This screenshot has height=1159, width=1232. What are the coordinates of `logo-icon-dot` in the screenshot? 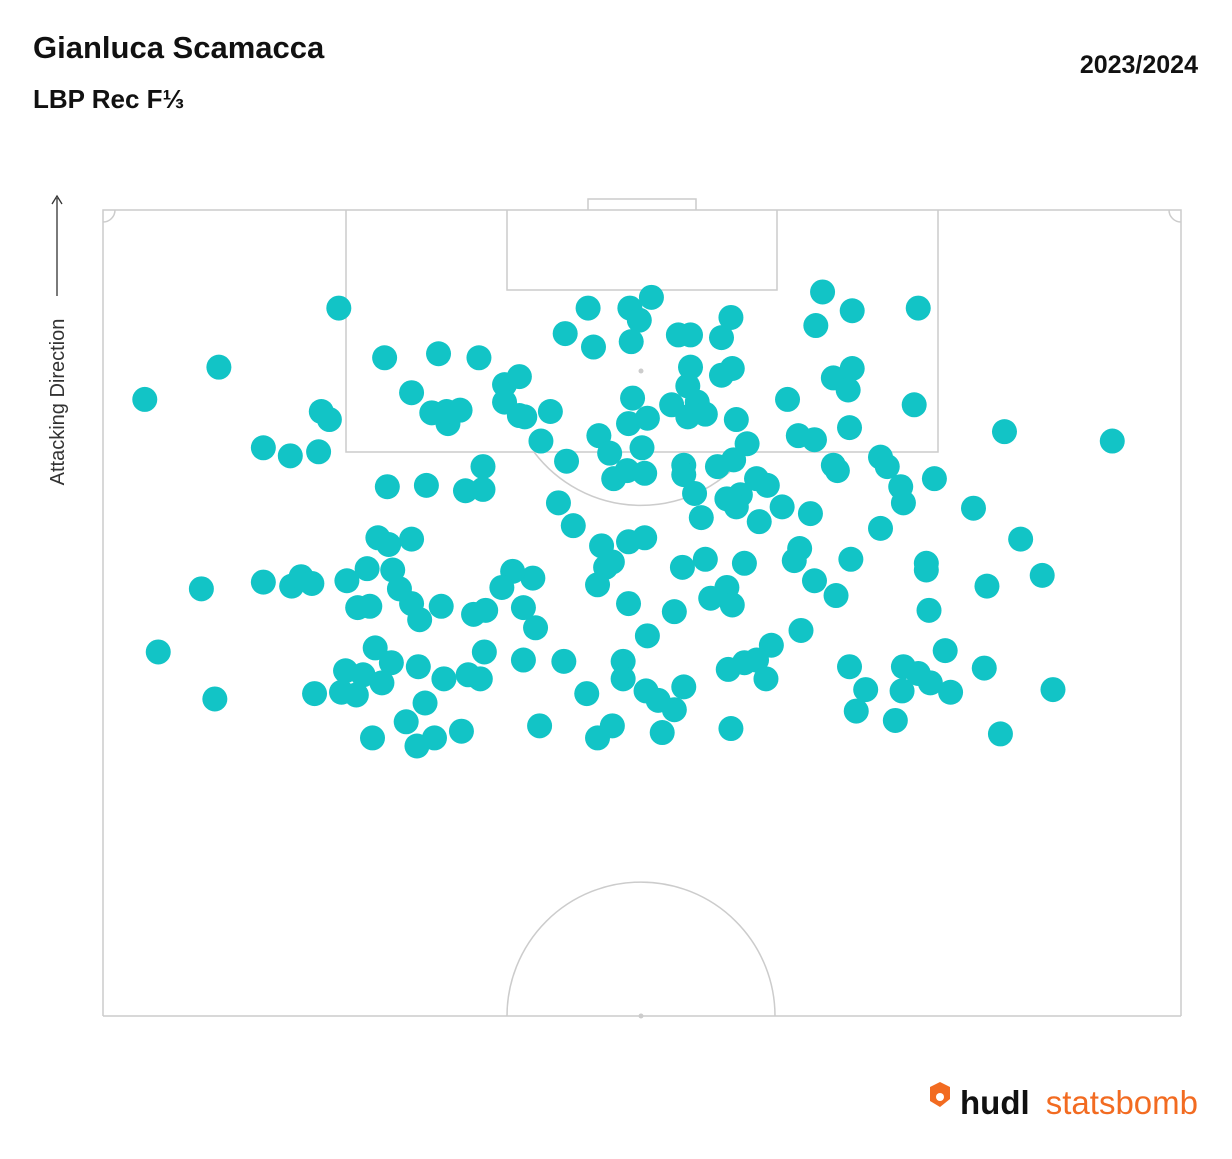 It's located at (940, 1097).